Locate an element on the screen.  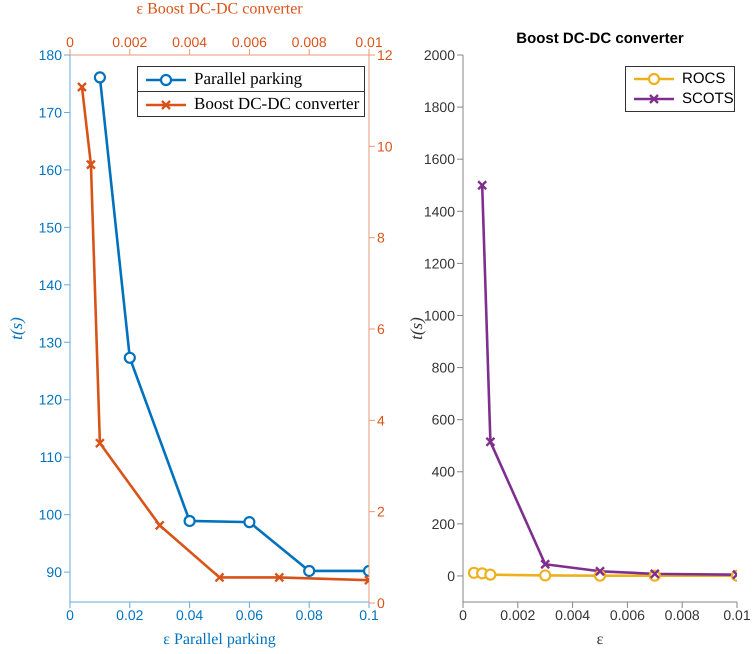
chart-title: Boost DC-DC converter is located at coordinates (600, 38).